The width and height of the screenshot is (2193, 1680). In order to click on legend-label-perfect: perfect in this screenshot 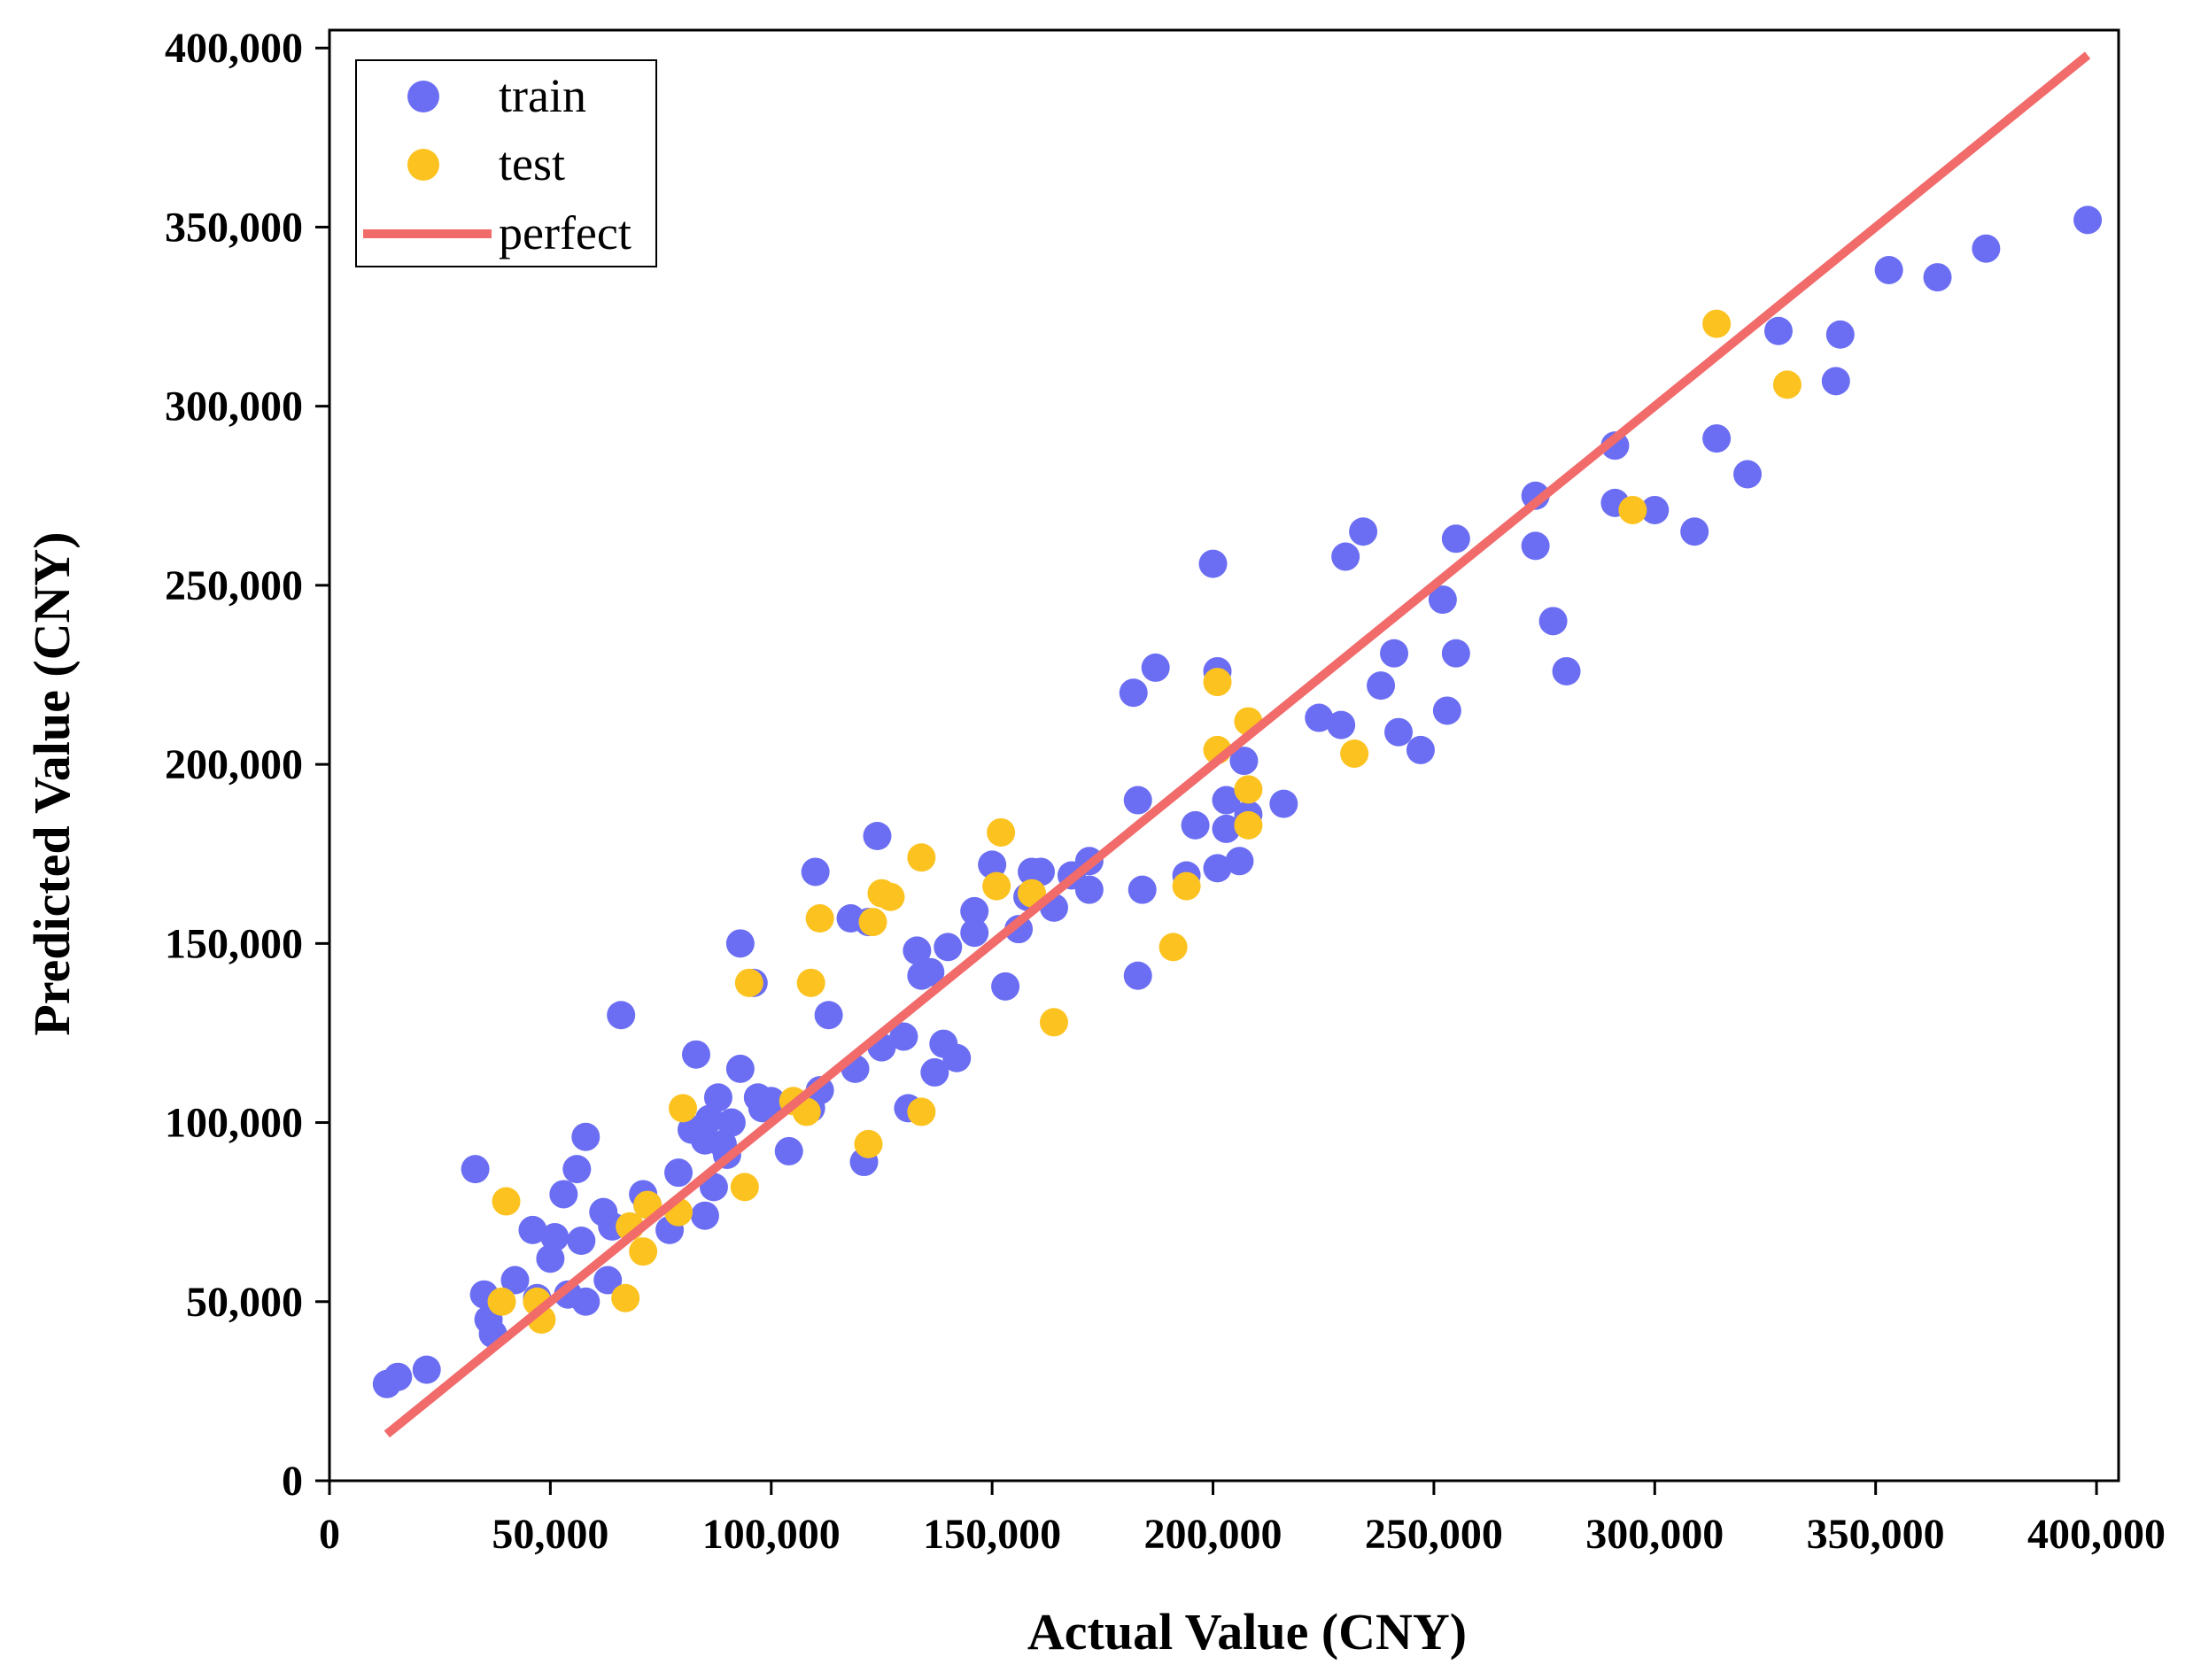, I will do `click(565, 232)`.